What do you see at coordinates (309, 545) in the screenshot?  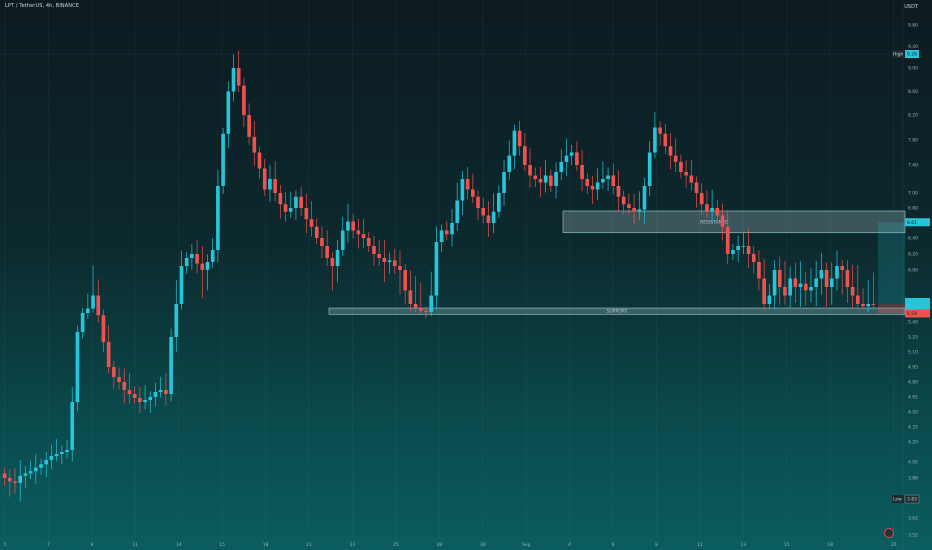 I see `x-tick-label: 21` at bounding box center [309, 545].